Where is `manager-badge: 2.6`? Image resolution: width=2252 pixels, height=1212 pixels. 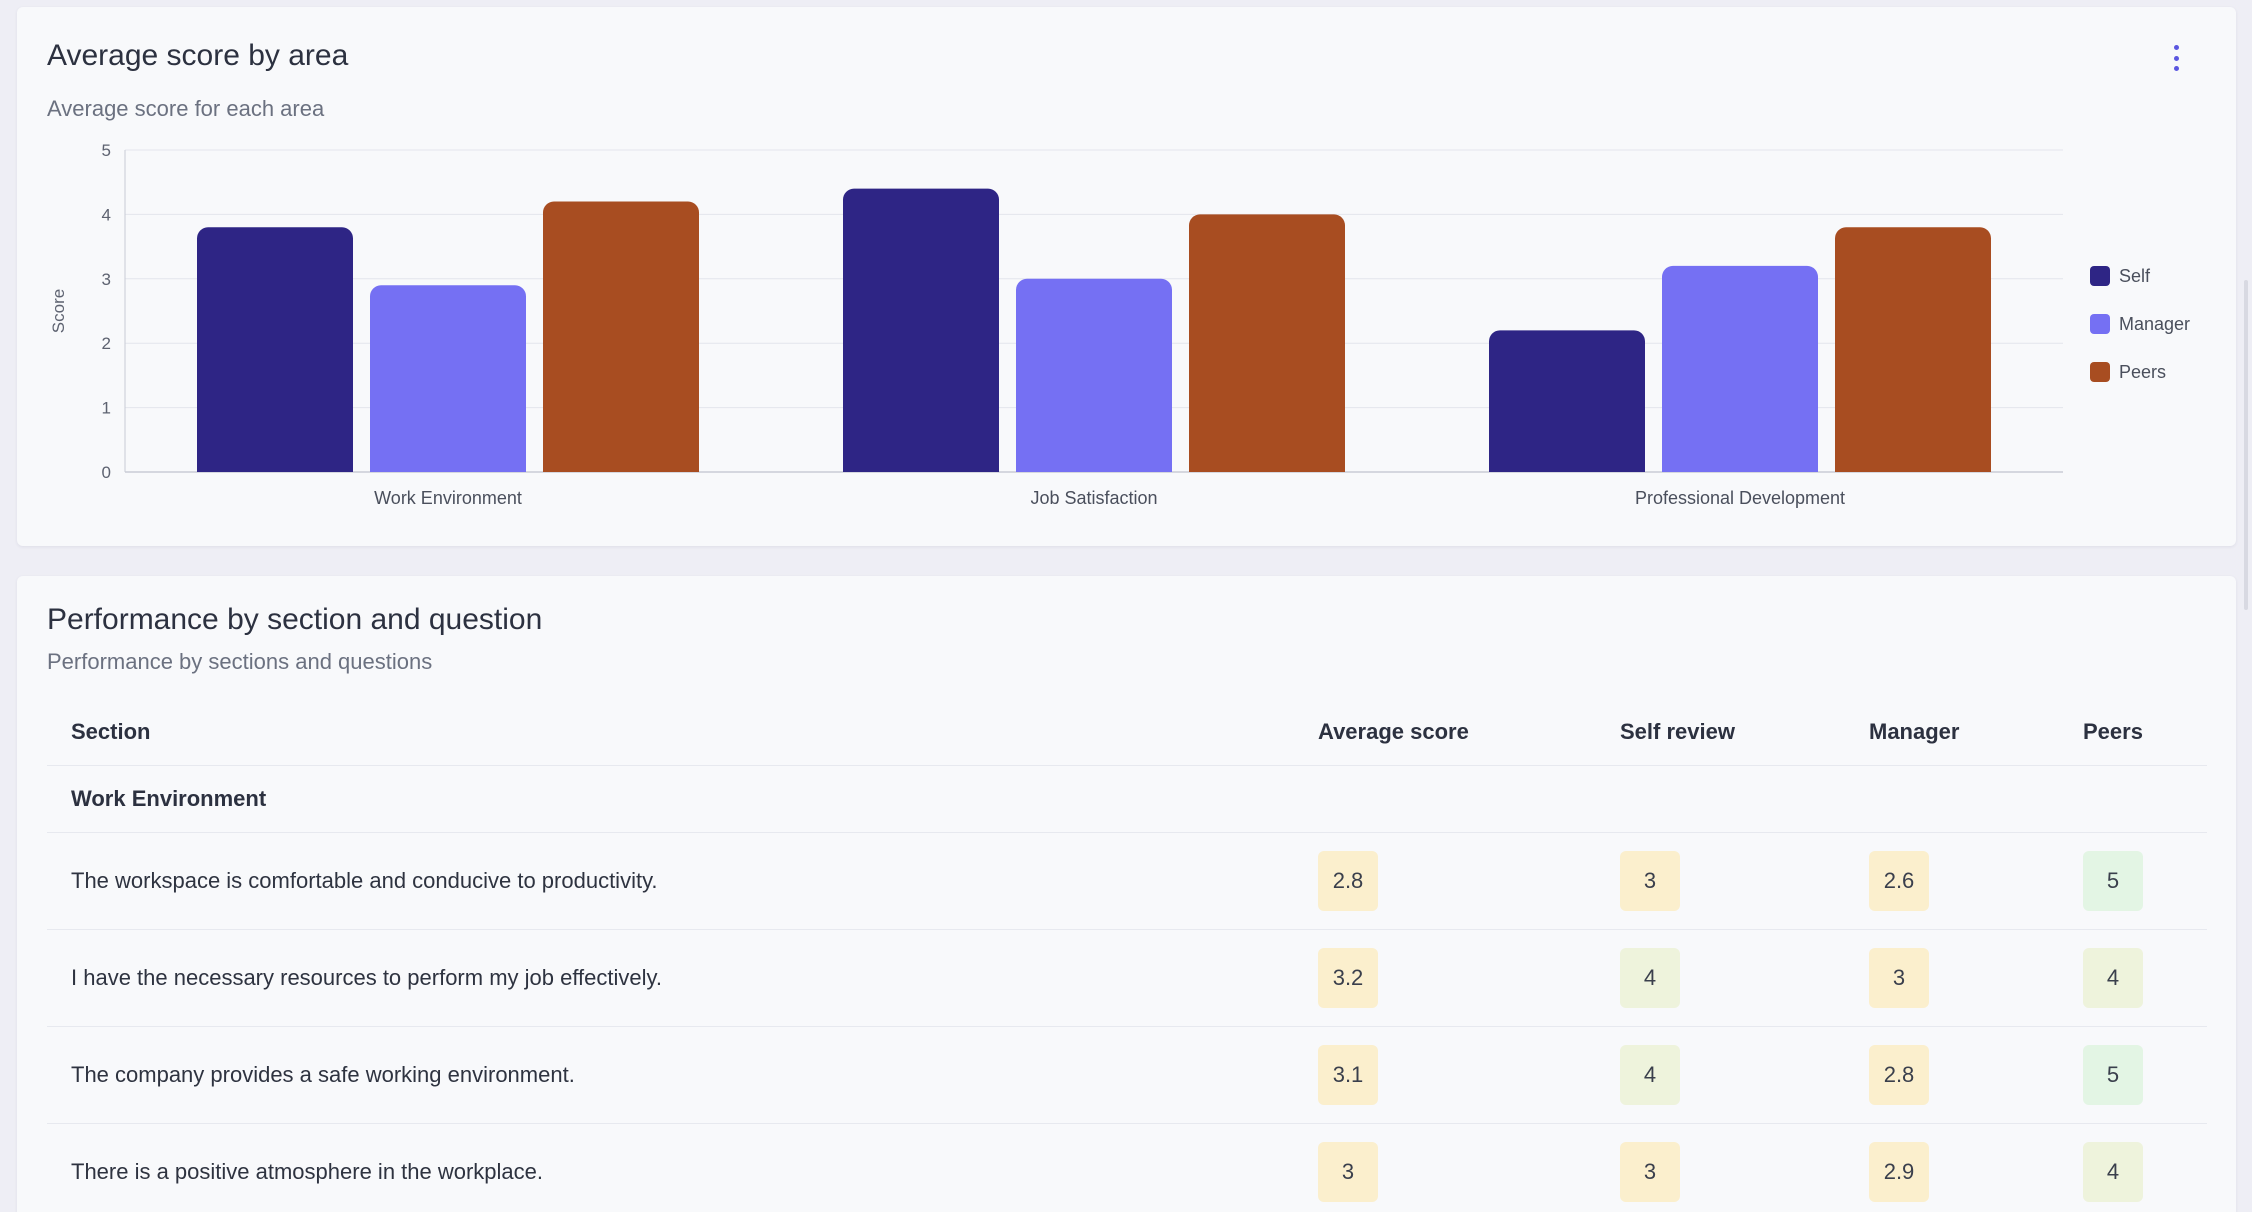 manager-badge: 2.6 is located at coordinates (1899, 881).